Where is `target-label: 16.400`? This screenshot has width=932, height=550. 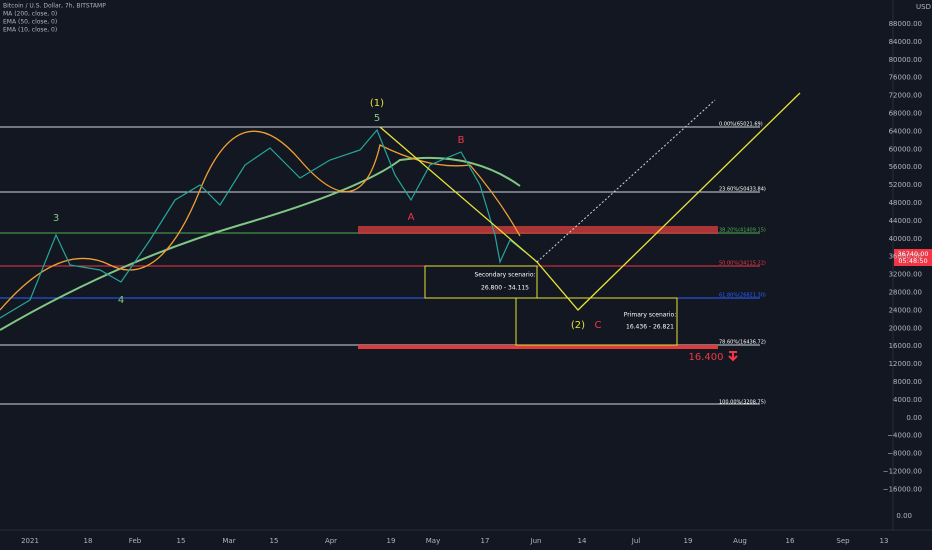
target-label: 16.400 is located at coordinates (706, 357).